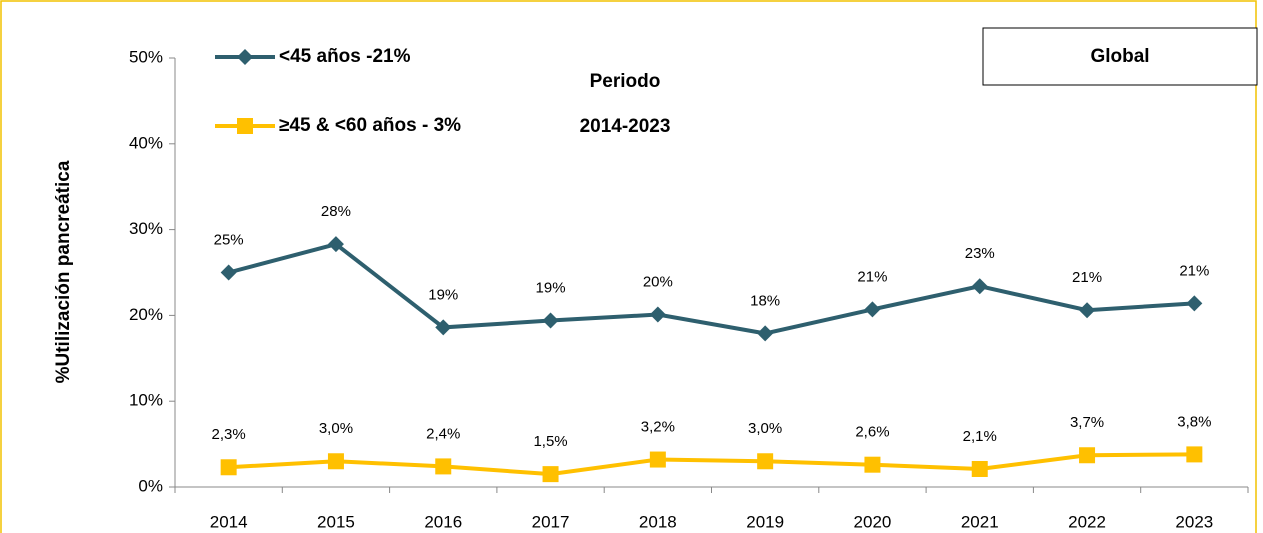 The image size is (1263, 533). What do you see at coordinates (229, 521) in the screenshot?
I see `x-tick-label: 2014` at bounding box center [229, 521].